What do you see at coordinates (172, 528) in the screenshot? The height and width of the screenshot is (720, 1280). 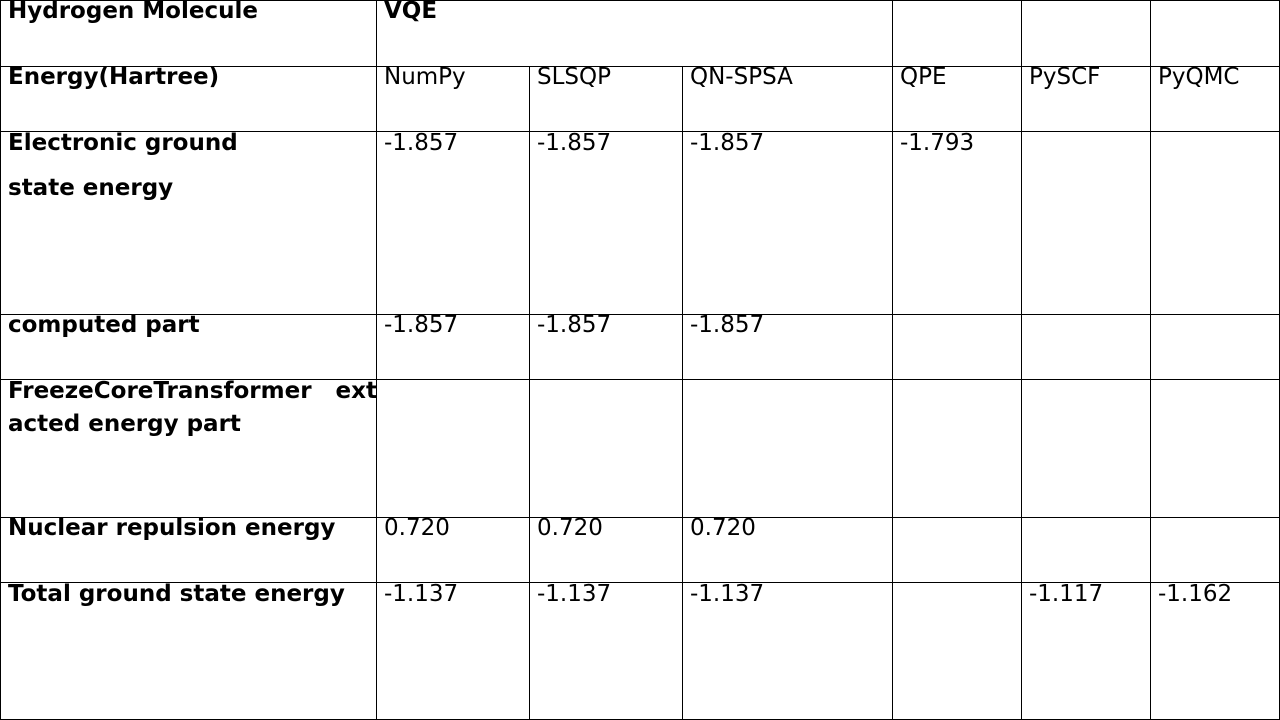 I see `row-label-line1: Nuclear repulsion energy` at bounding box center [172, 528].